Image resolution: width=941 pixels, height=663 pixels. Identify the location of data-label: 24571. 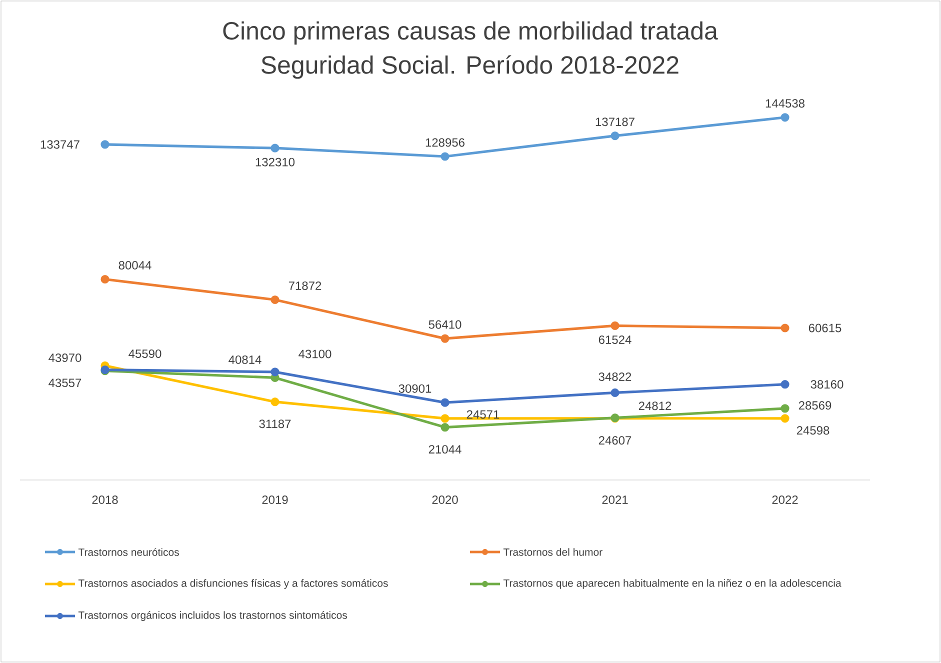
(483, 414).